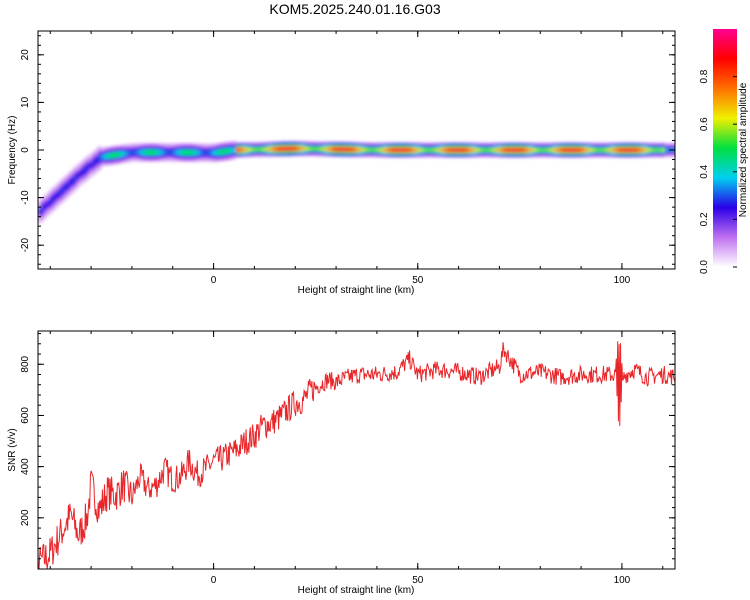  I want to click on colorbar-tick-label: 0.6, so click(704, 124).